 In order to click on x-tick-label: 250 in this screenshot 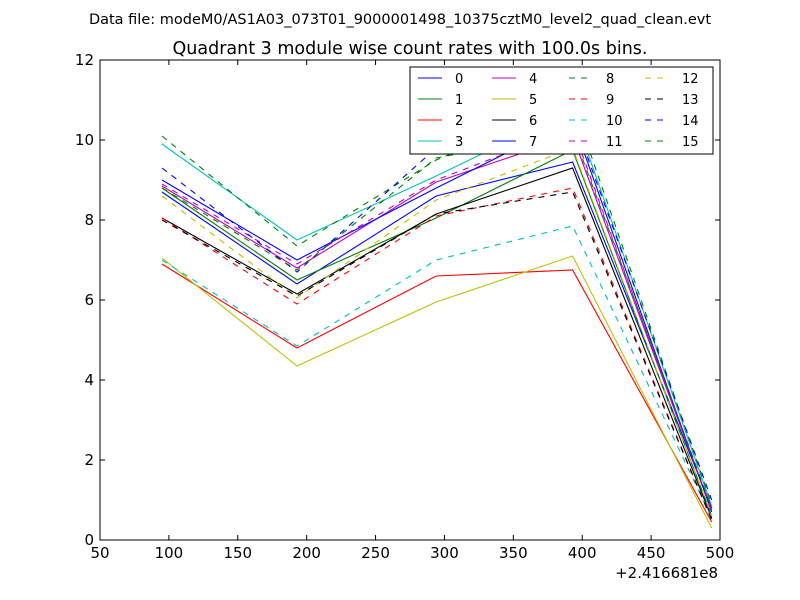, I will do `click(375, 553)`.